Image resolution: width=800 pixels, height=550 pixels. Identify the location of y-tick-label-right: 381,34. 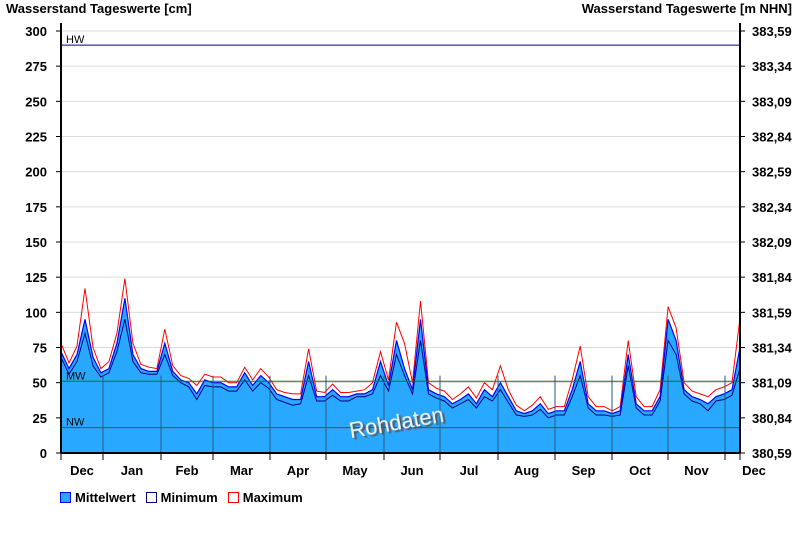
(772, 348).